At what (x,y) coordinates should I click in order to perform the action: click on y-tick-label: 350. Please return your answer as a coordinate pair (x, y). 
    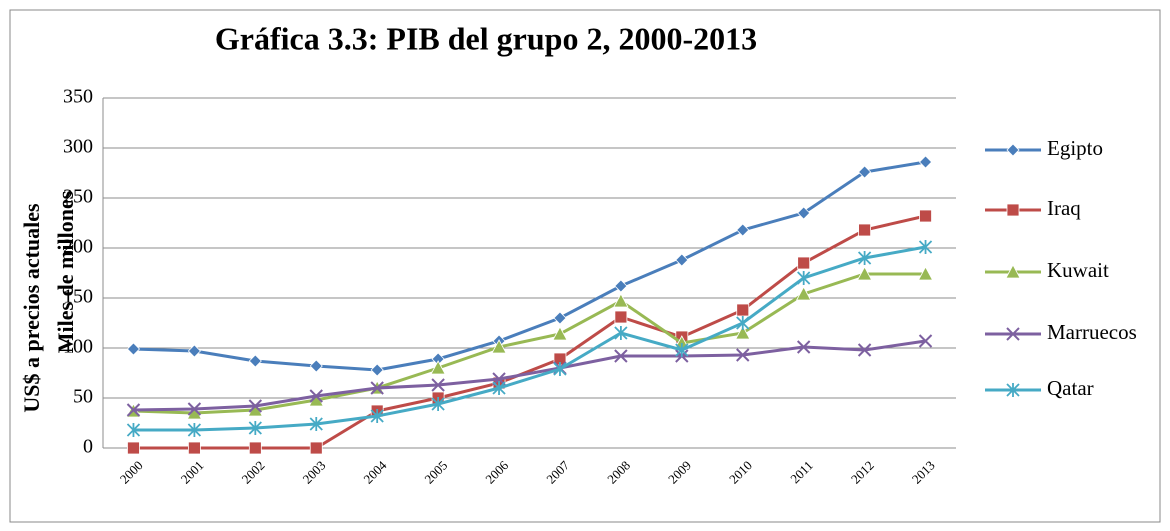
    Looking at the image, I should click on (78, 97).